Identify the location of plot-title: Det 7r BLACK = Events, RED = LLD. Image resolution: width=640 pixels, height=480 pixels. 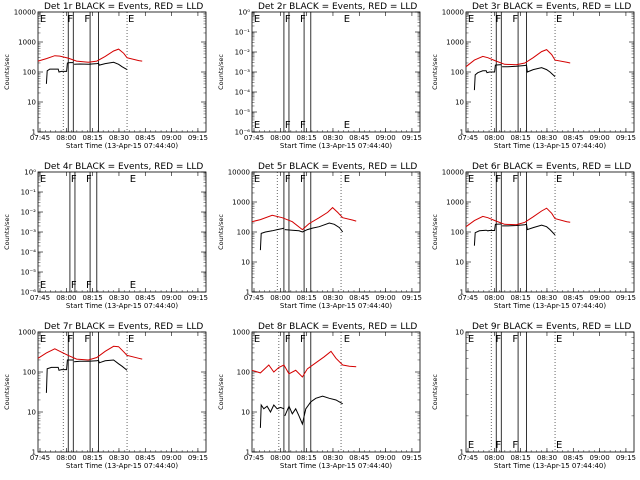
(123, 327).